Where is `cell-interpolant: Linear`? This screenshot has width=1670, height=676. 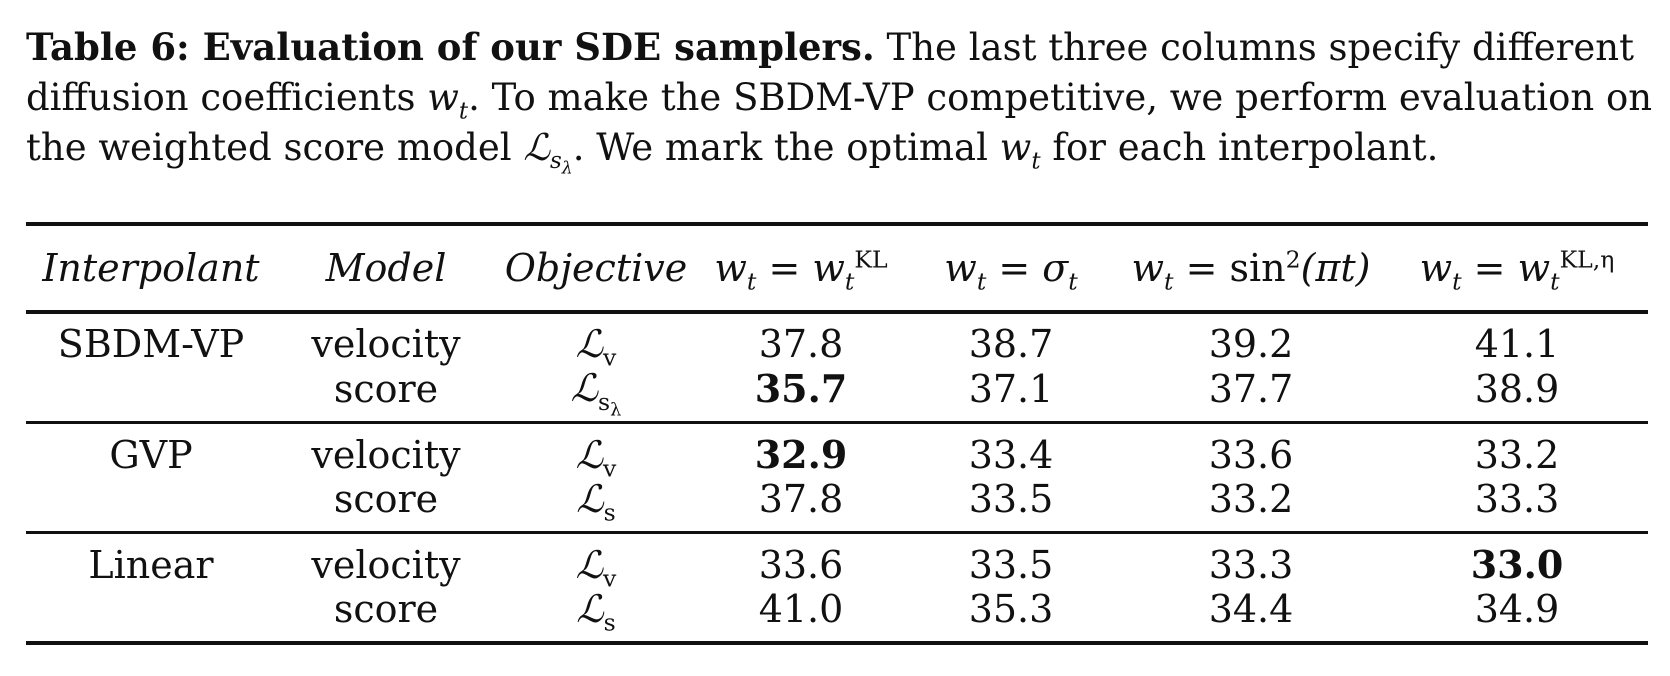
cell-interpolant: Linear is located at coordinates (151, 564).